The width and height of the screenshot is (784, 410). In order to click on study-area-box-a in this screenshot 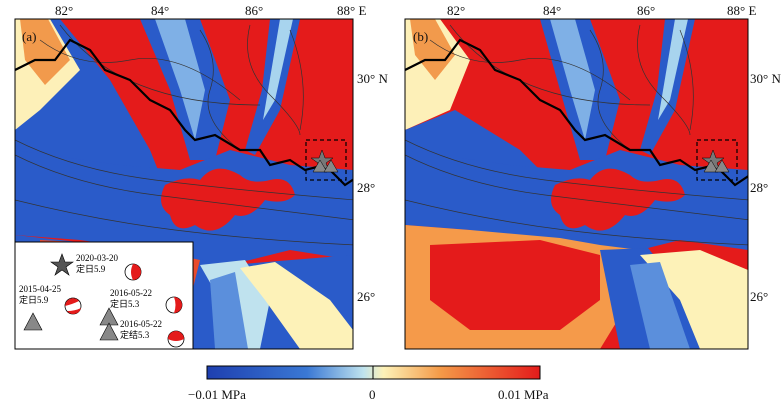, I will do `click(326, 160)`.